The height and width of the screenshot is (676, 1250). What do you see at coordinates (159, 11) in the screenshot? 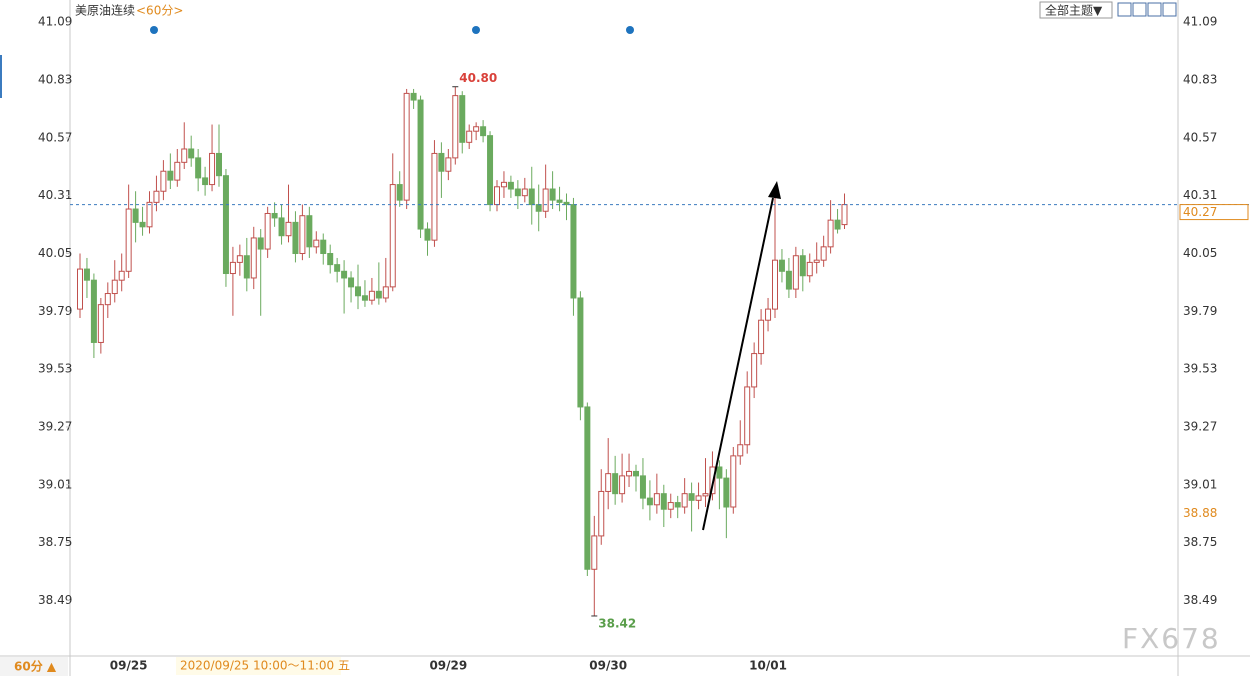
I see `interval-label: <60分>` at bounding box center [159, 11].